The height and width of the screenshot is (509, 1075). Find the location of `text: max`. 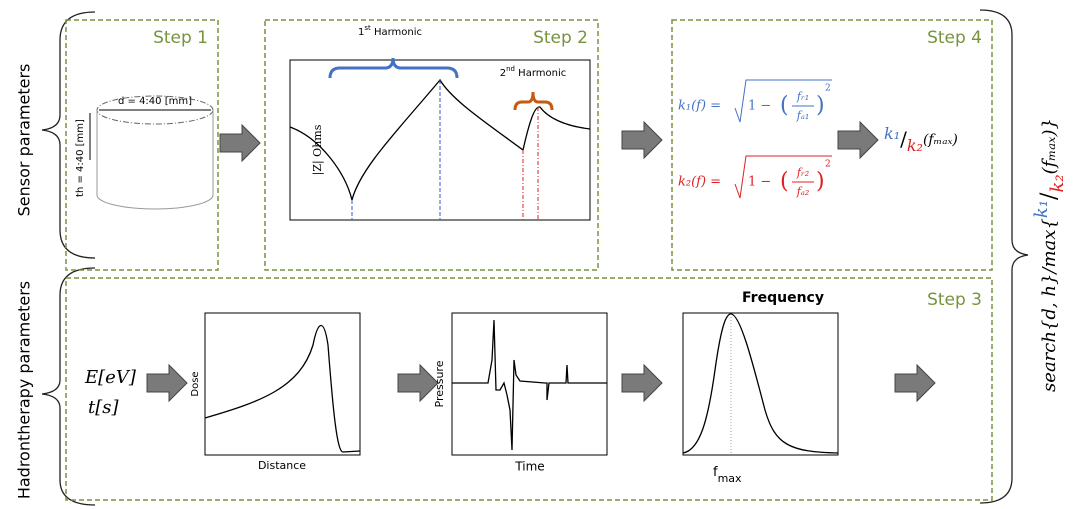

text: max is located at coordinates (730, 478).